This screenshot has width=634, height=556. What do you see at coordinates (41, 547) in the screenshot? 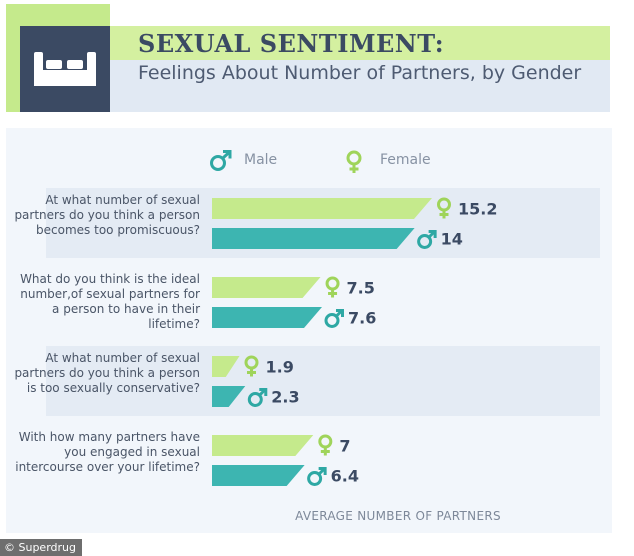
I see `photo-credit: © Superdrug` at bounding box center [41, 547].